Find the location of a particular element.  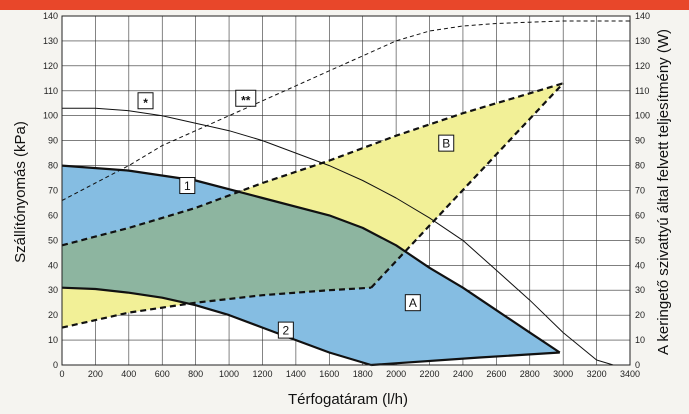

y2-tick-label: 80 is located at coordinates (640, 166).